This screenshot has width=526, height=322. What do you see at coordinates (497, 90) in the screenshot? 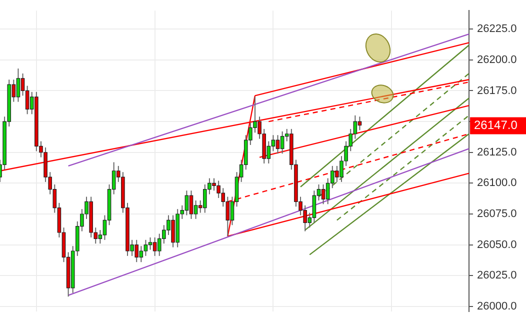
I see `y-tick-label: 26175.0` at bounding box center [497, 90].